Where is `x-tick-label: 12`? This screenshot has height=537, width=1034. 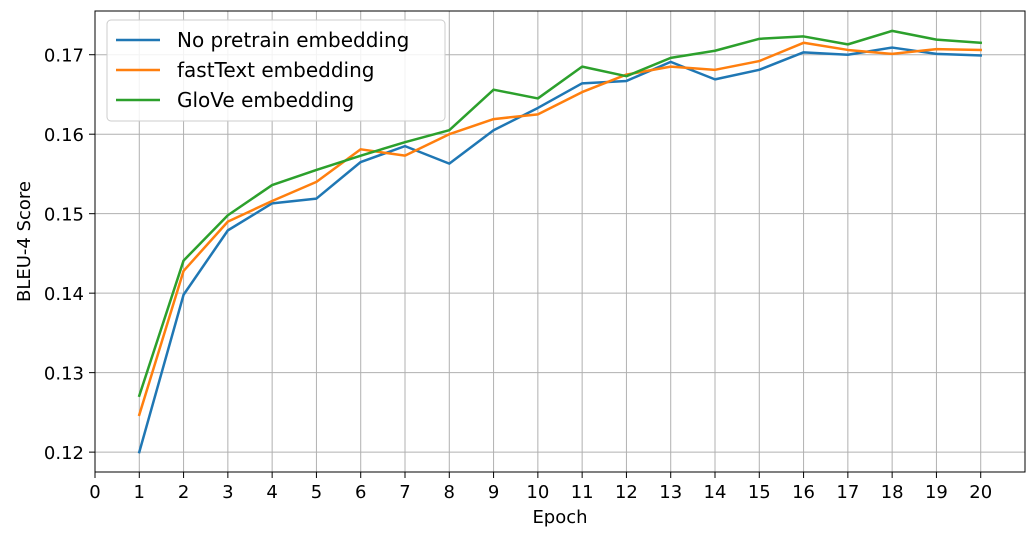 x-tick-label: 12 is located at coordinates (626, 492).